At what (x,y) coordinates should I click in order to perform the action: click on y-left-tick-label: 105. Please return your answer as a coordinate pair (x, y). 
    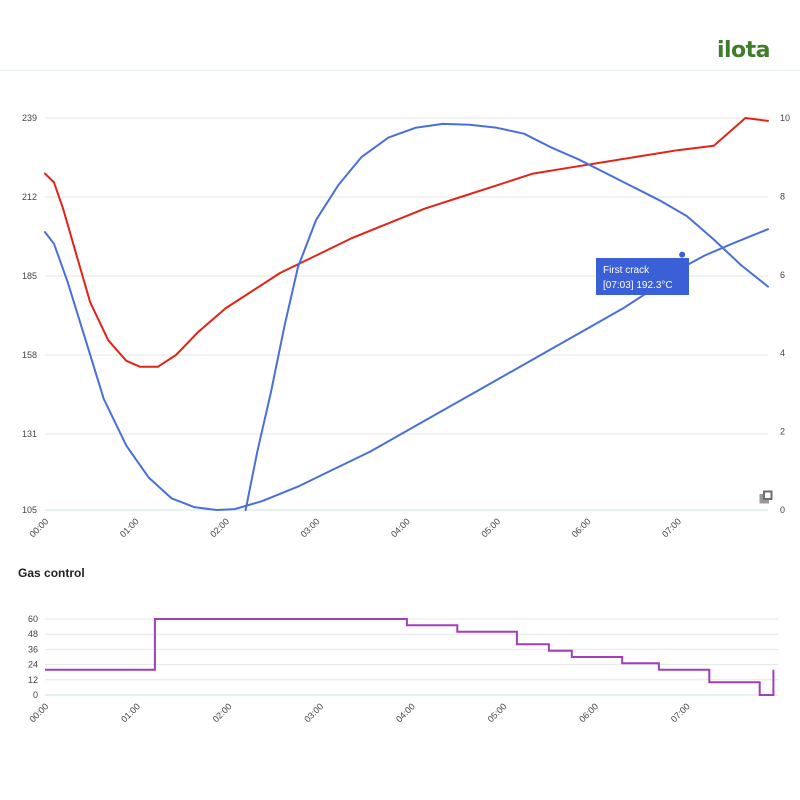
    Looking at the image, I should click on (29, 510).